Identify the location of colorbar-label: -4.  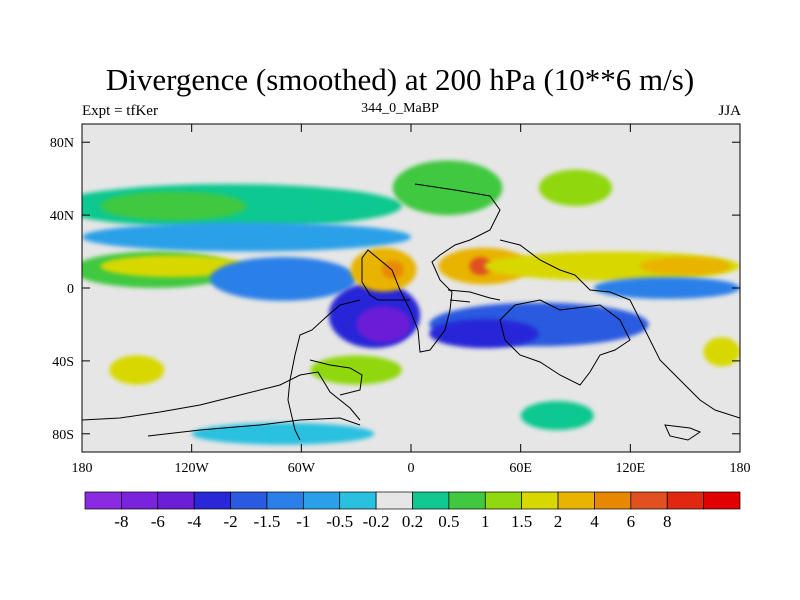
(194, 521).